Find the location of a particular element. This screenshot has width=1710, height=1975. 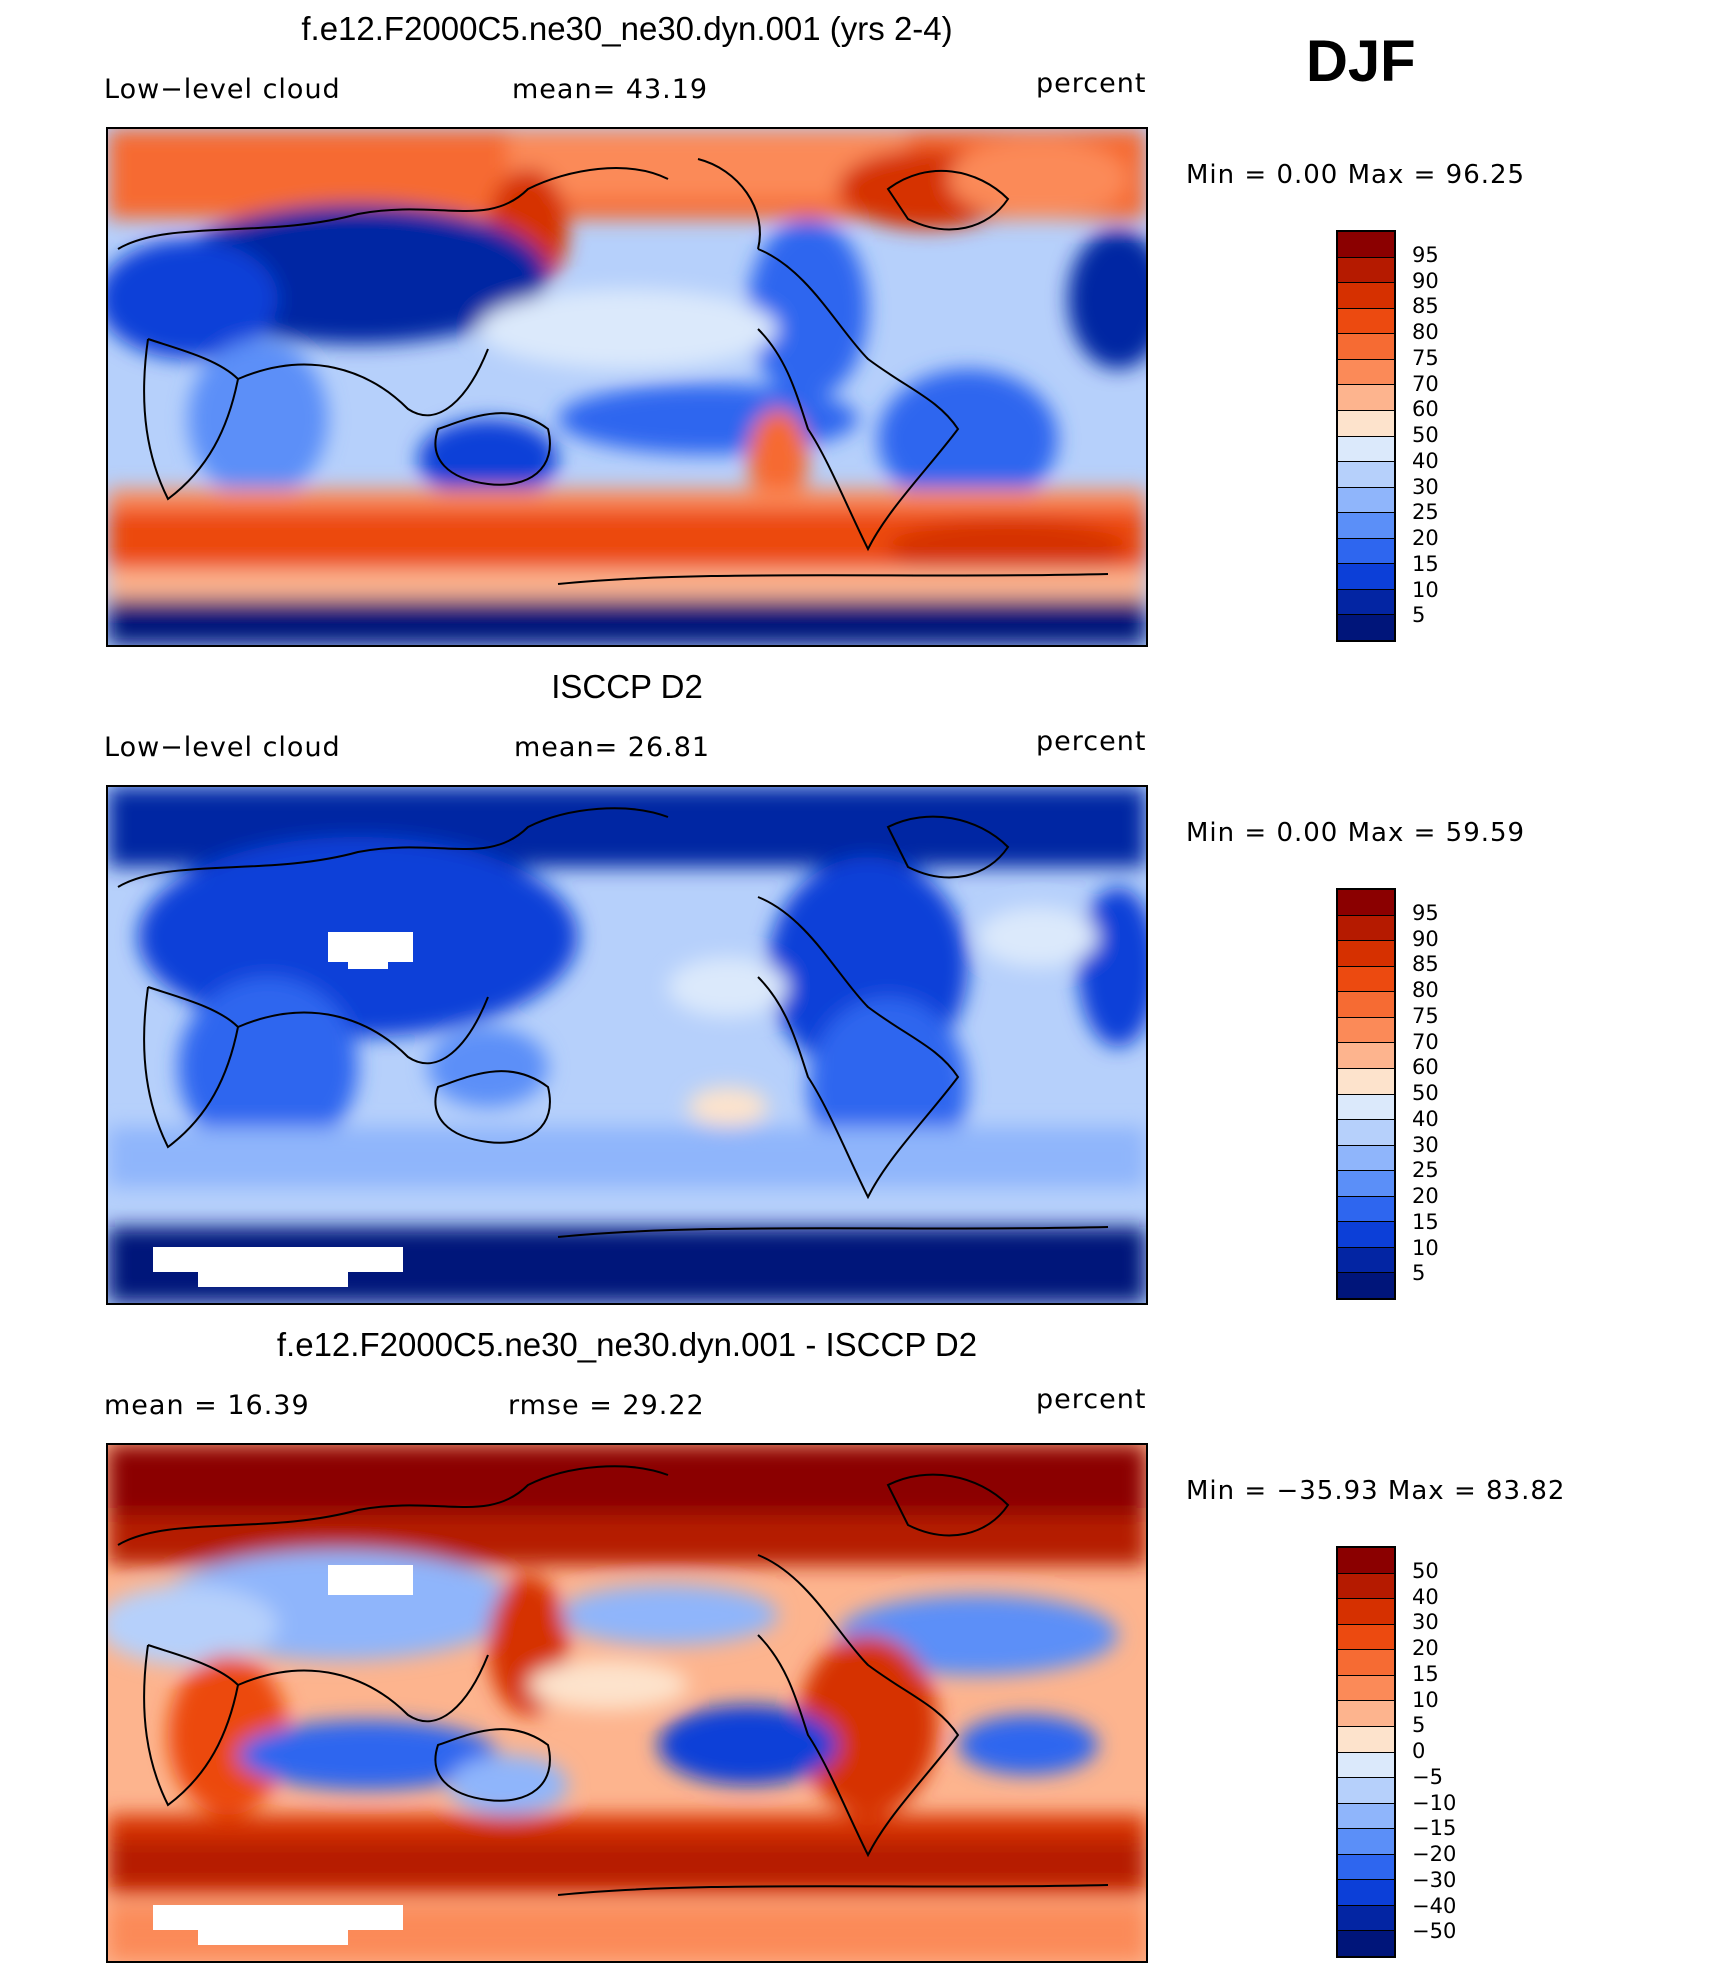

panel2-variable-label: Low−level cloud is located at coordinates (222, 747).